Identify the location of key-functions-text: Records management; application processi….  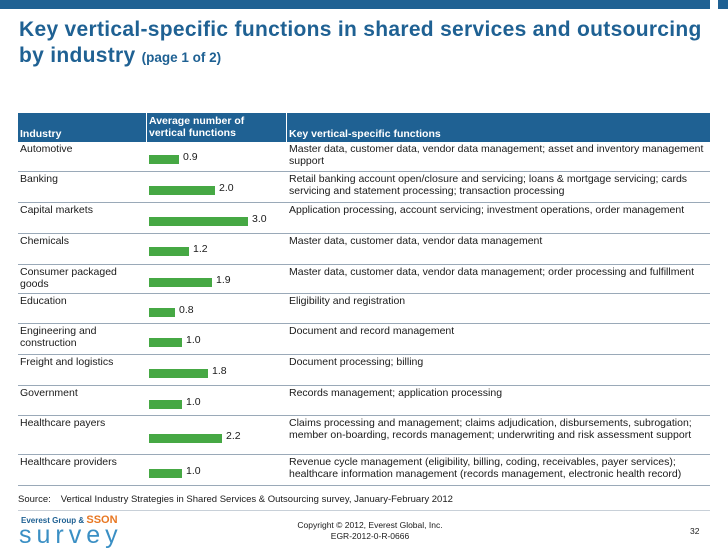
(396, 393).